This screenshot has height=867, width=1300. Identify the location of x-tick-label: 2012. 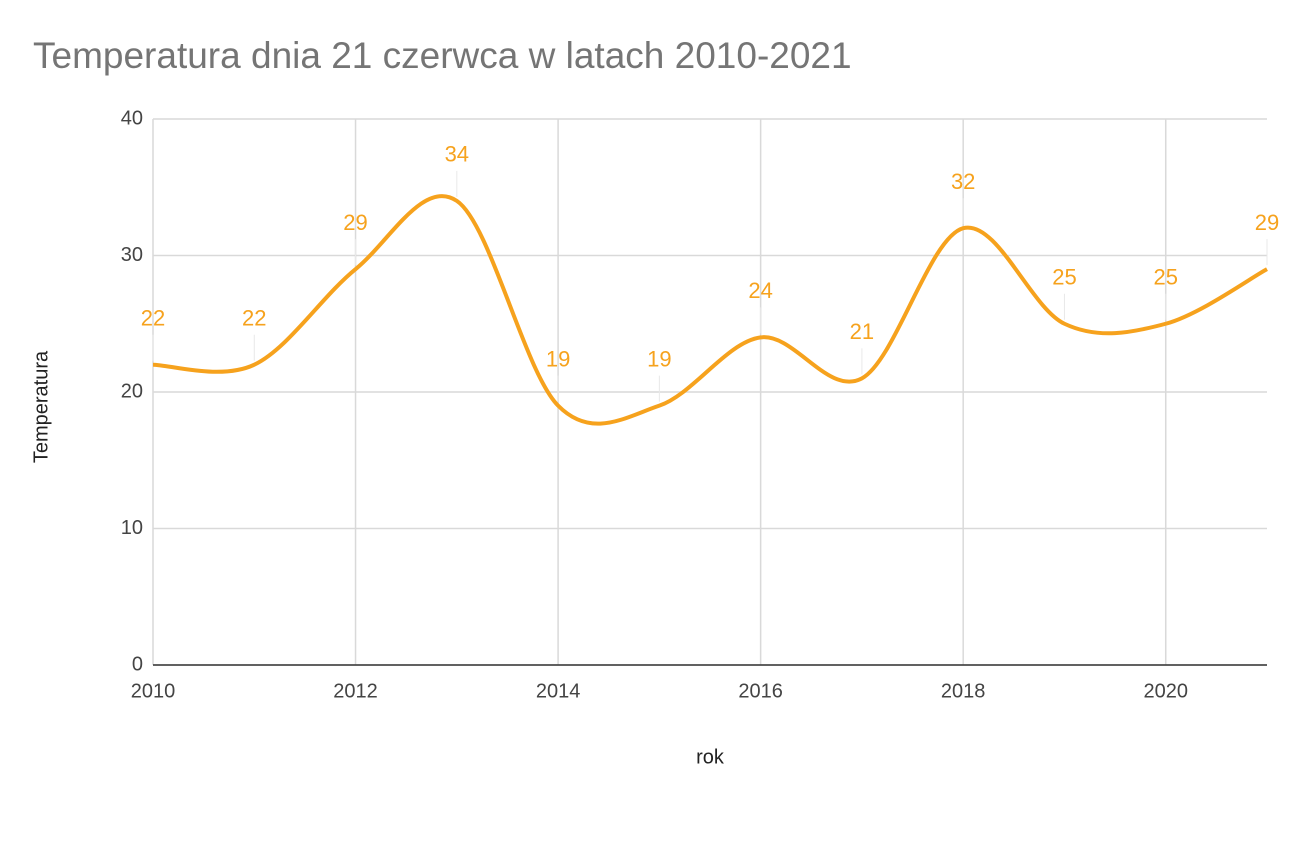
(355, 691).